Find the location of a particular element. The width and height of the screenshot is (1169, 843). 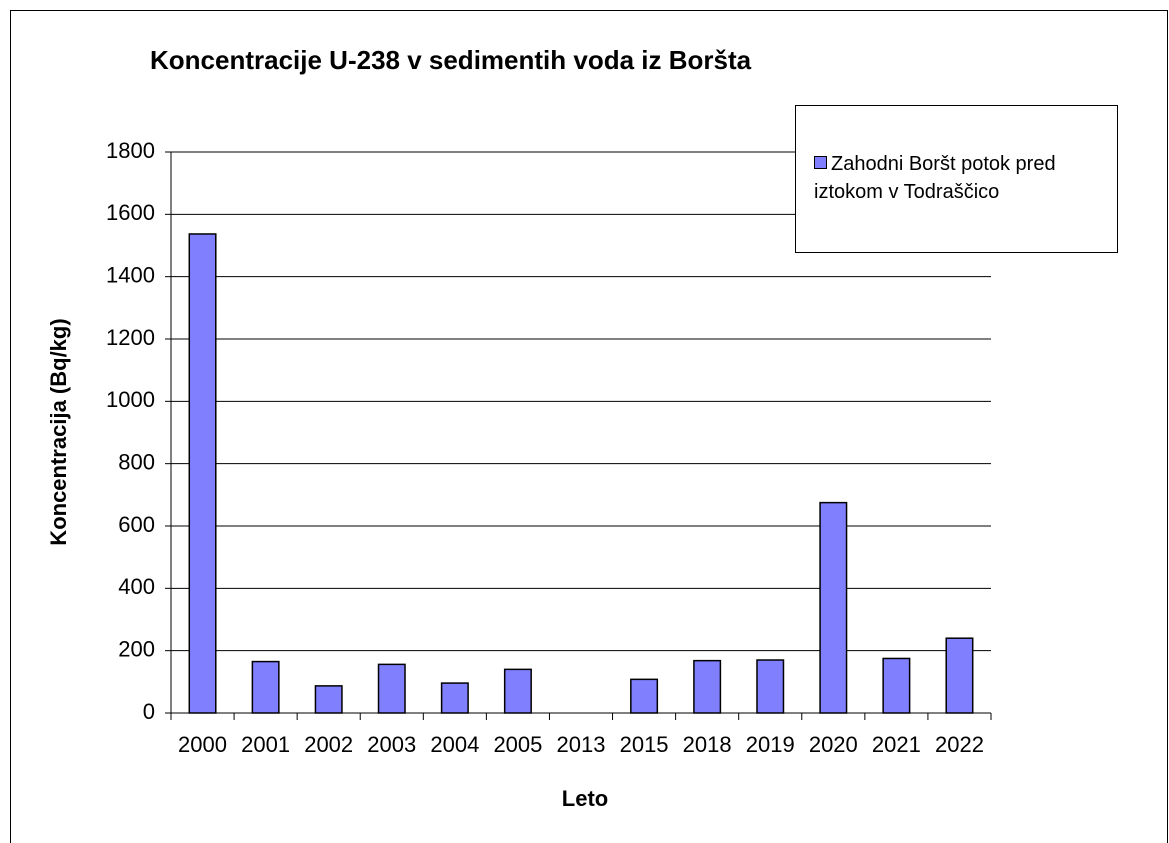

legend-swatch is located at coordinates (820, 162).